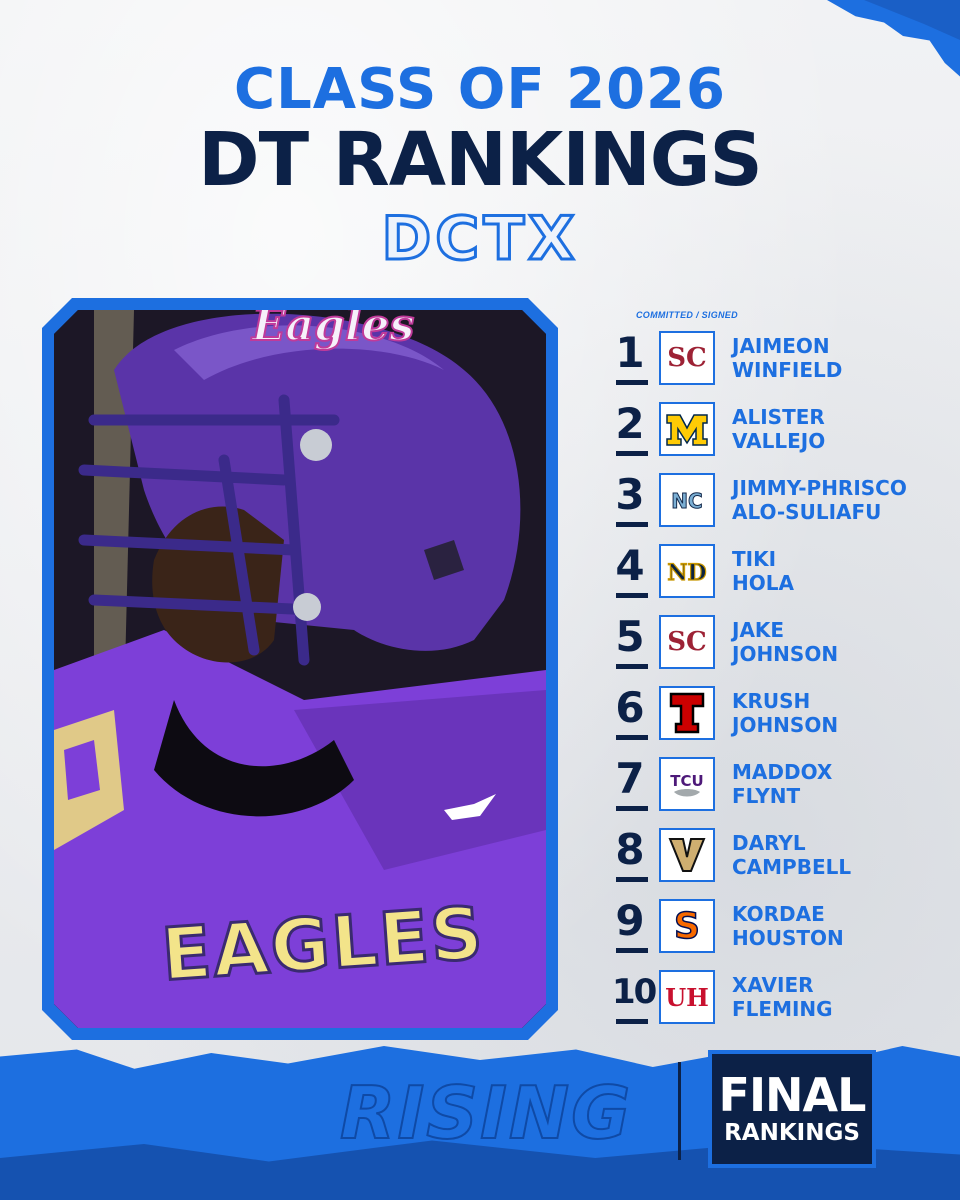 Image resolution: width=960 pixels, height=1200 pixels. I want to click on school-logo-box: S, so click(687, 926).